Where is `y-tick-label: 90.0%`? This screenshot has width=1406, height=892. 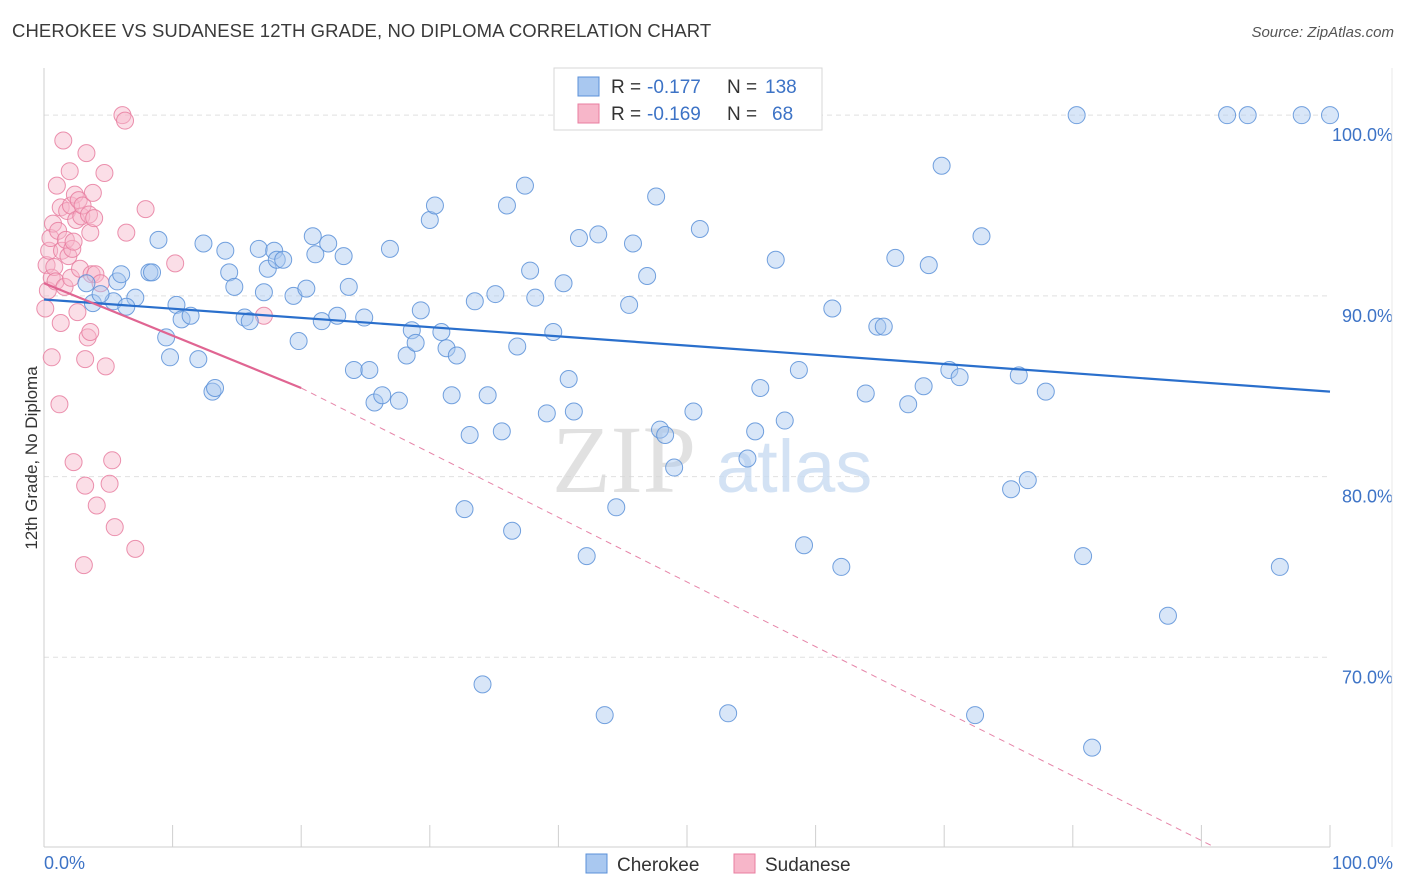
y-tick-label: 90.0% is located at coordinates (1367, 316).